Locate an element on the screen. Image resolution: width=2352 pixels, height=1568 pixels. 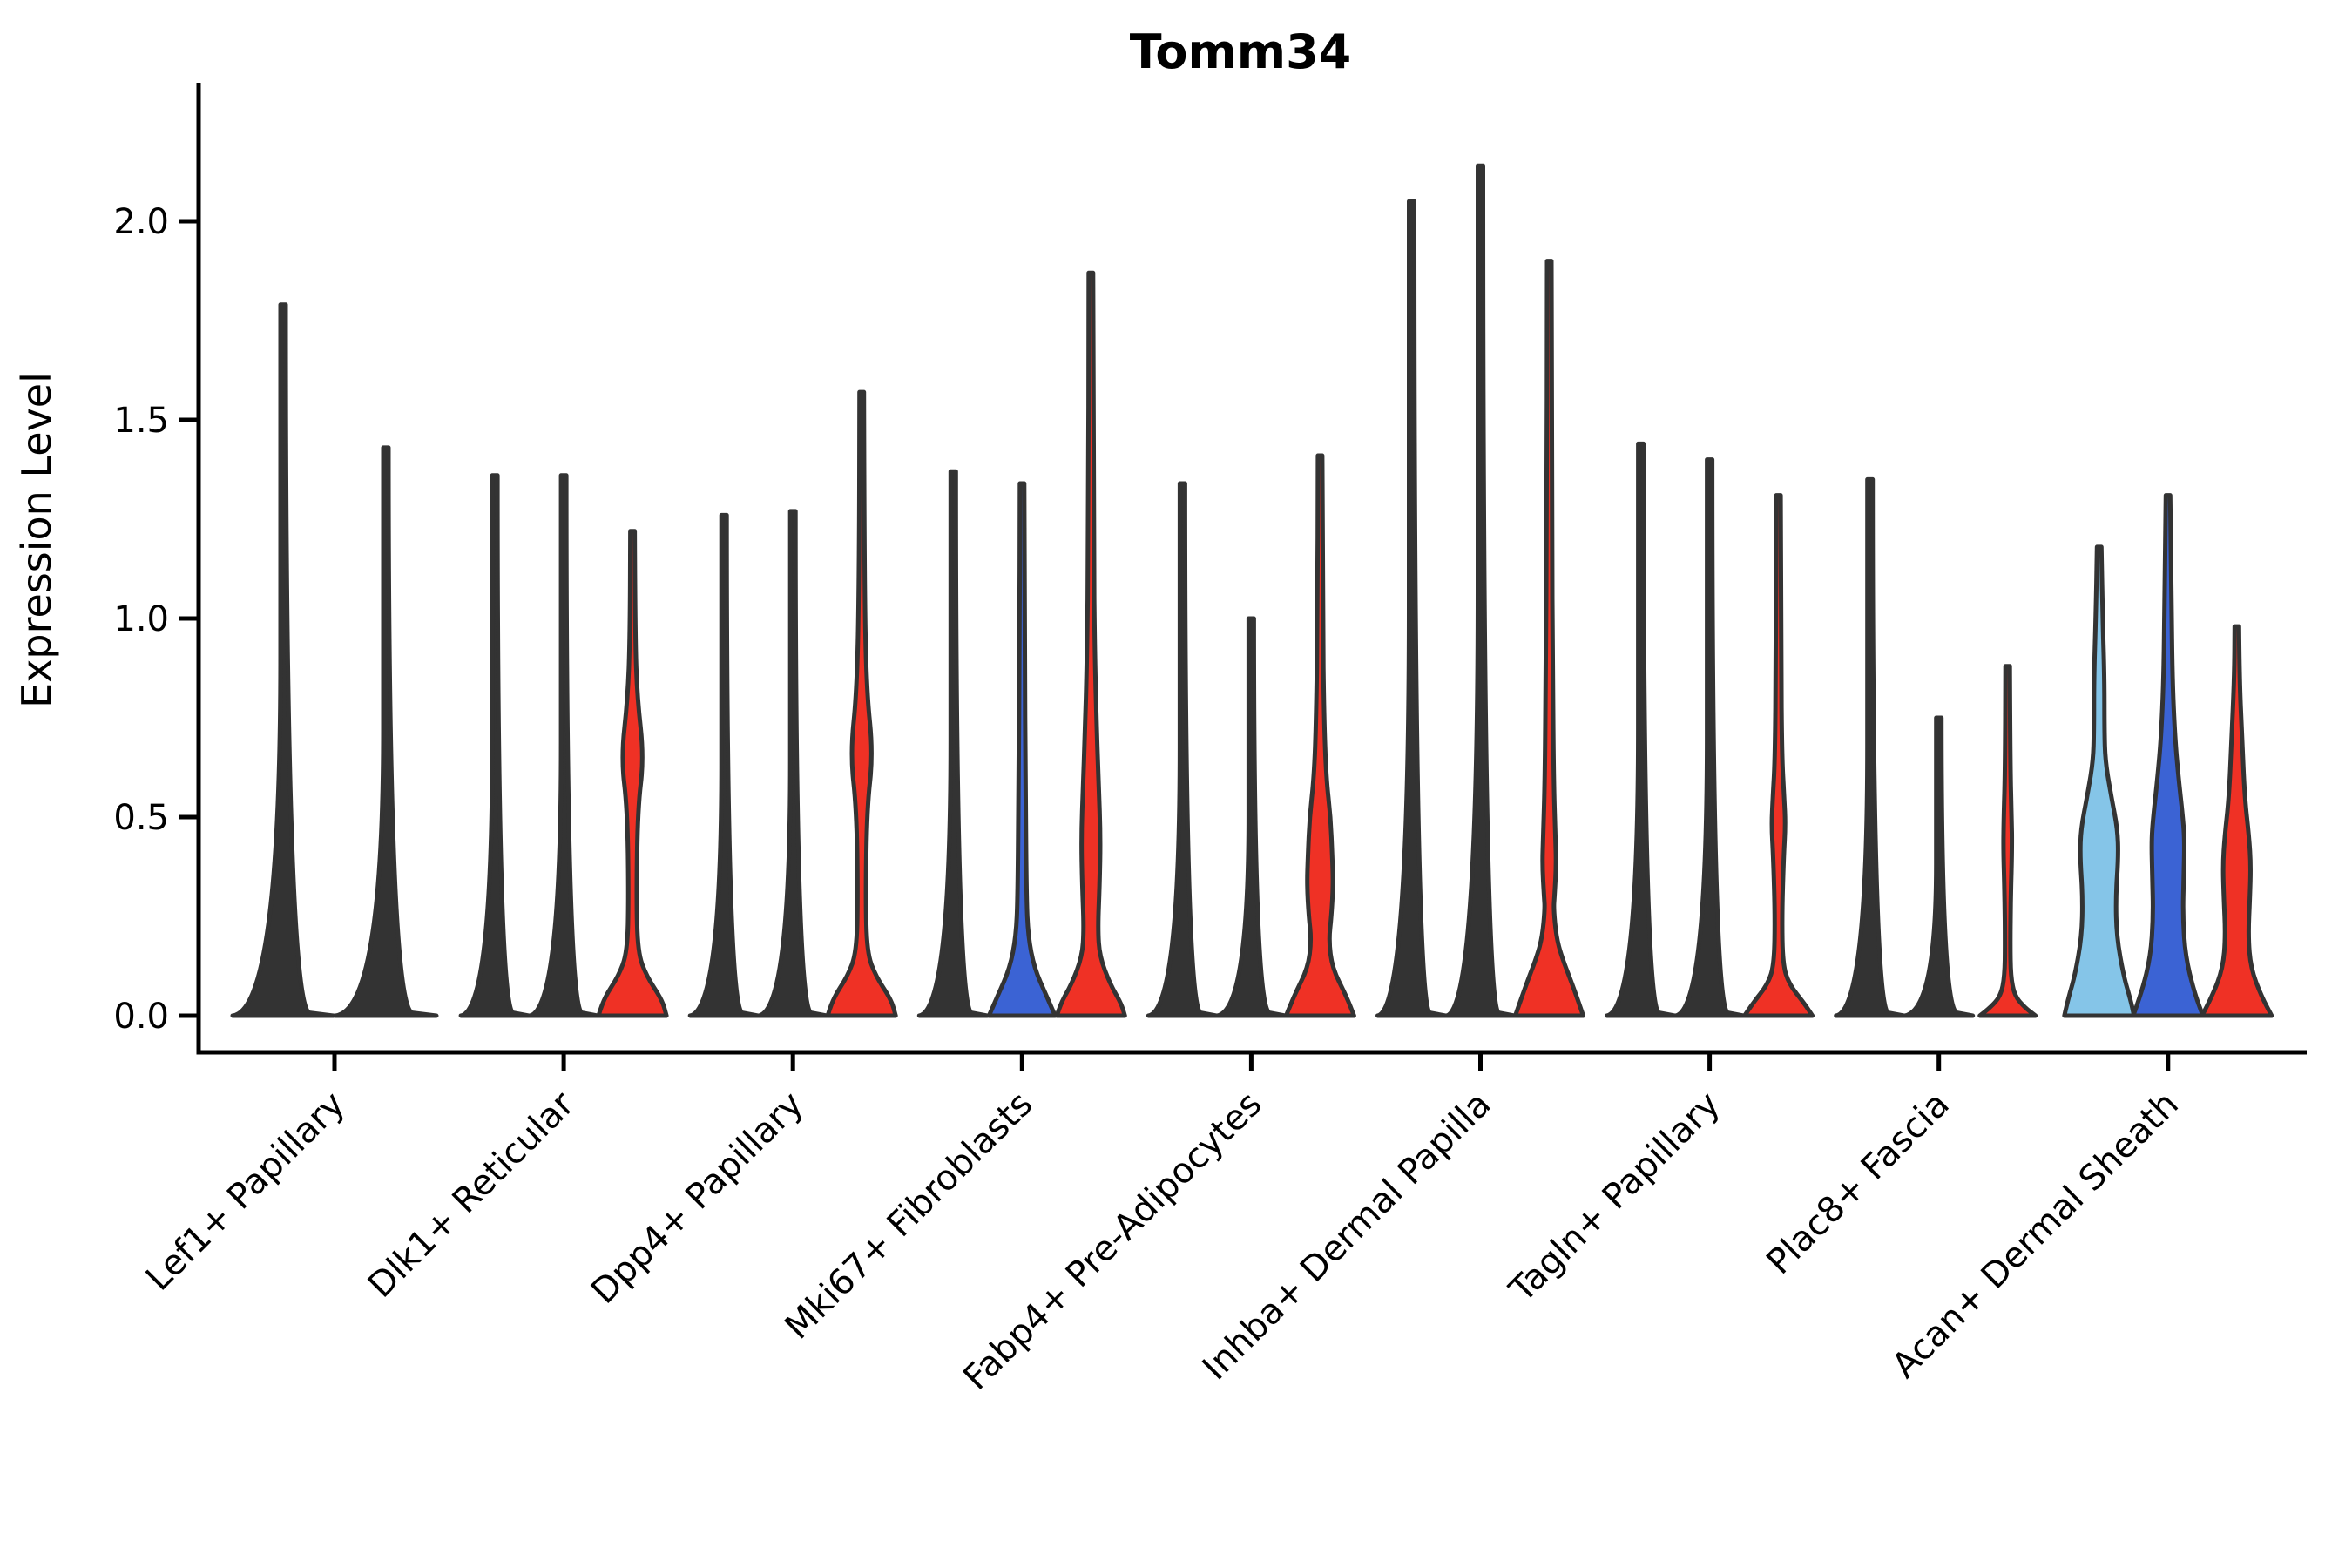
y-tick-labels: 0.0 0.5 1.0 1.5 2.0 is located at coordinates (156, 619).